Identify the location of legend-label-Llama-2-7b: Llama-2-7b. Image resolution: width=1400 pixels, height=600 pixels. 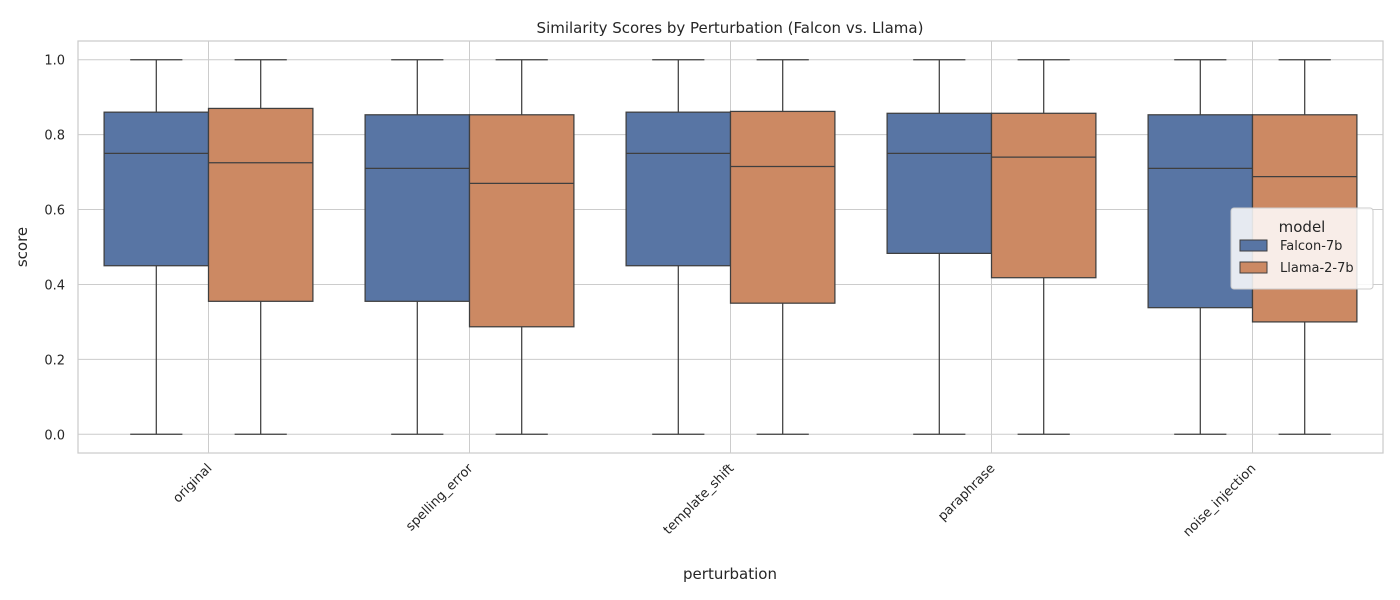
(1317, 268).